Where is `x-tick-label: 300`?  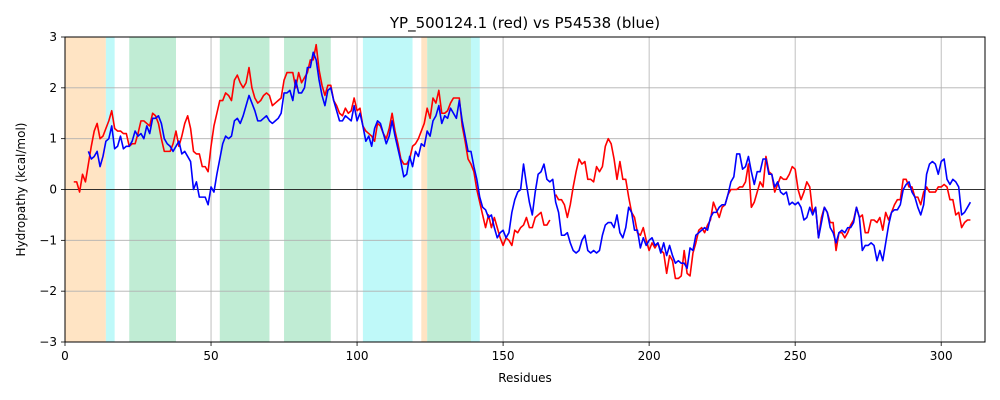
x-tick-label: 300 is located at coordinates (941, 356).